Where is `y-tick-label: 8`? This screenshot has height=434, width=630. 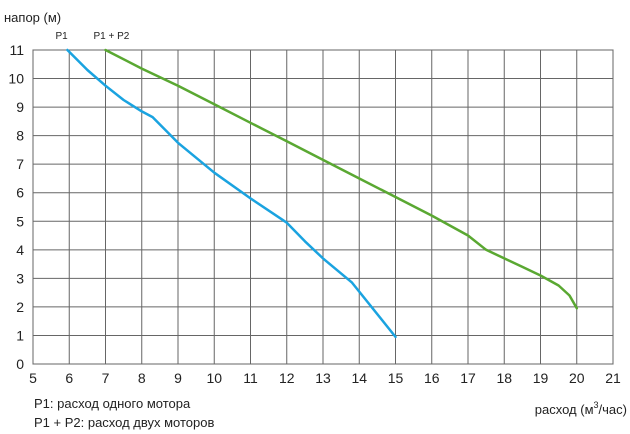 y-tick-label: 8 is located at coordinates (20, 136).